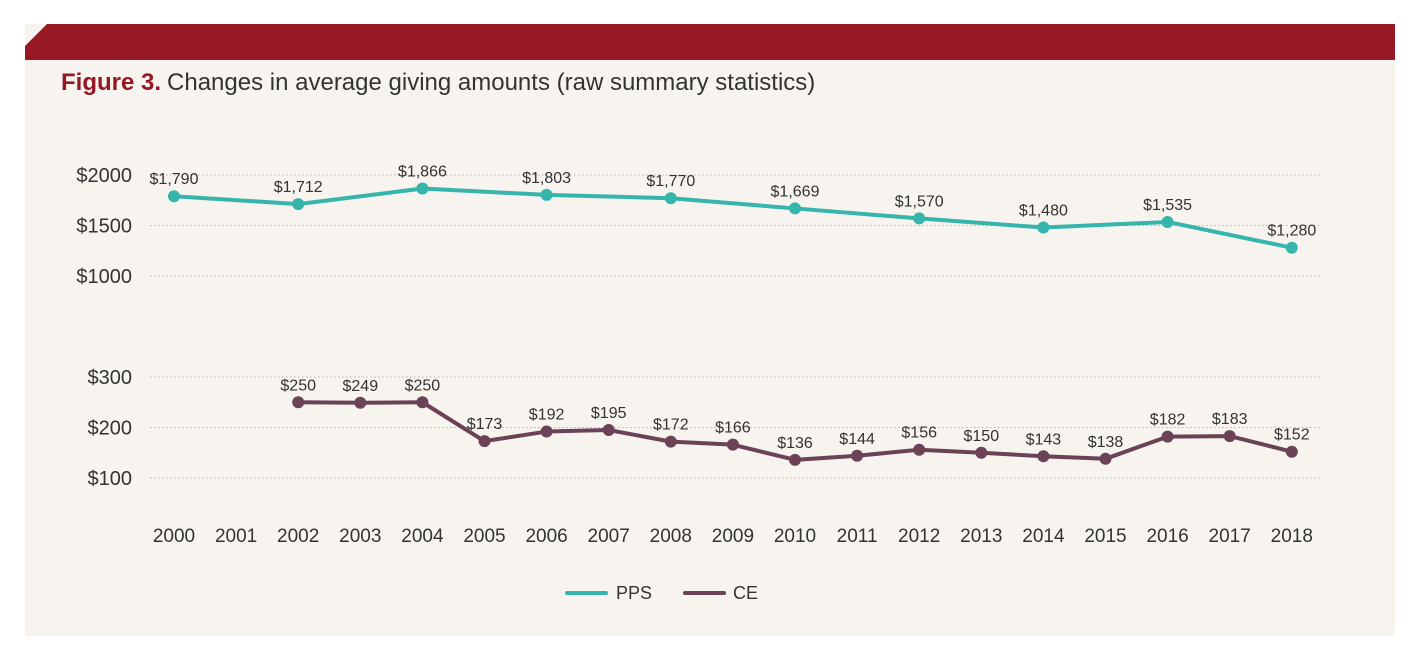  What do you see at coordinates (670, 181) in the screenshot?
I see `data-label-pps: $1,770` at bounding box center [670, 181].